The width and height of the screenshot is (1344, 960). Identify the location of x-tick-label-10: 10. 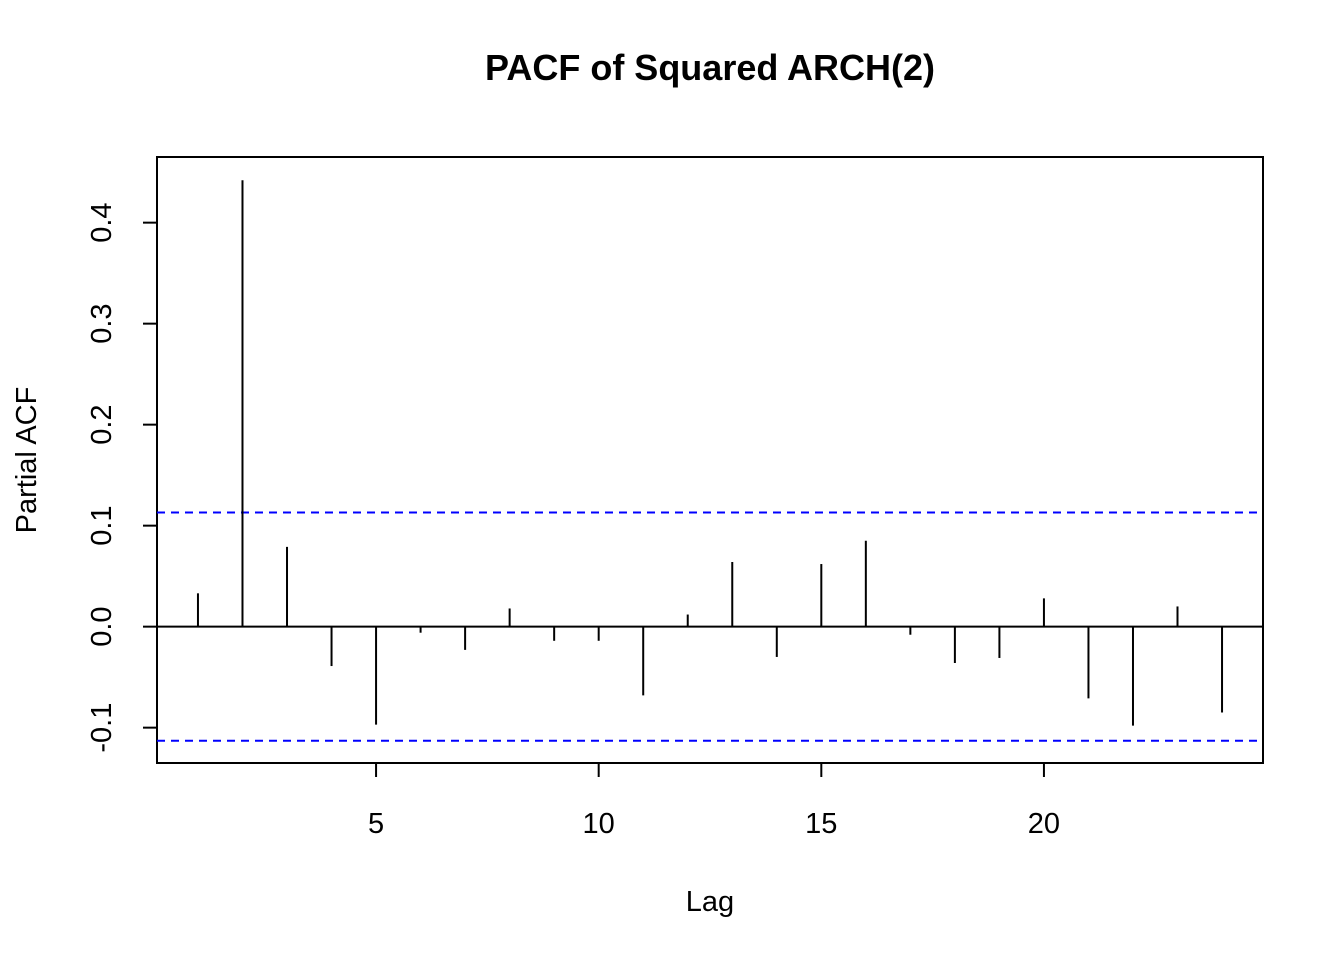
(599, 824).